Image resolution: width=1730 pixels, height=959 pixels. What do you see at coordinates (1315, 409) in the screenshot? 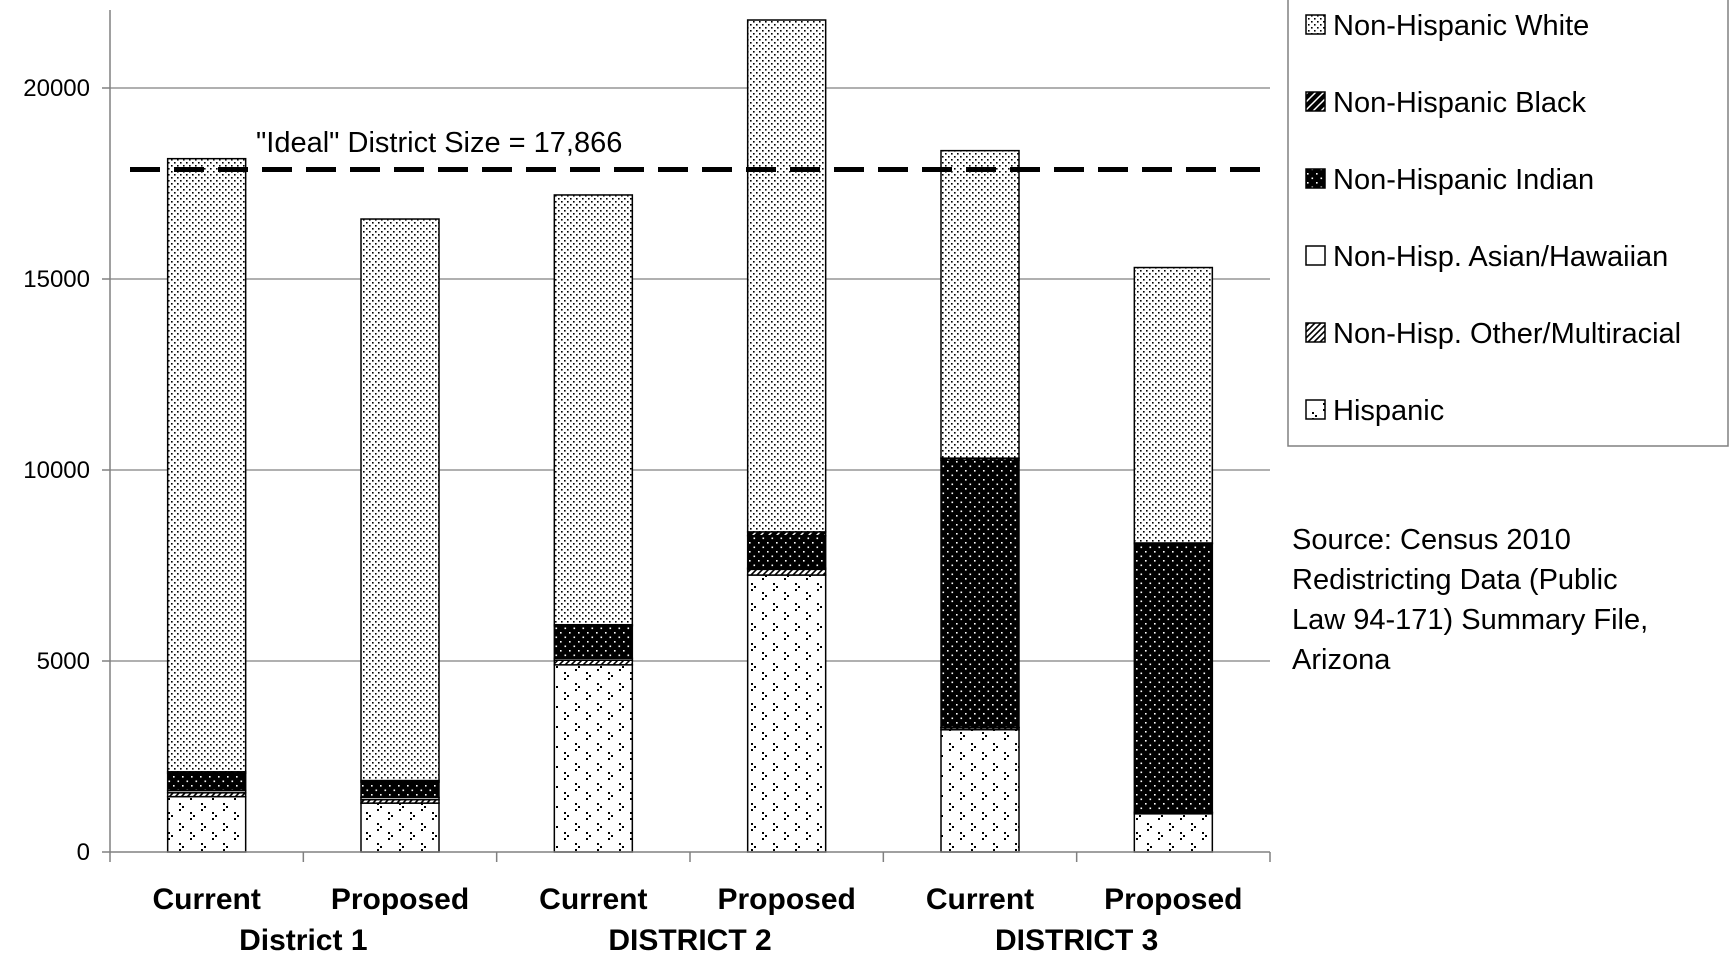
I see `legend-swatch-hispanic` at bounding box center [1315, 409].